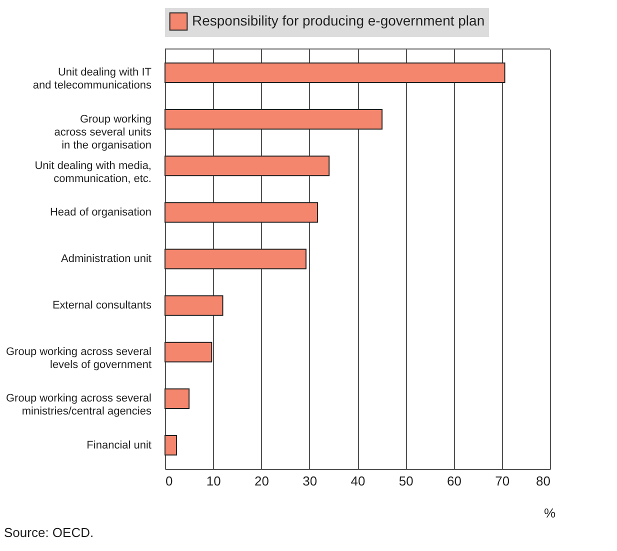 Image resolution: width=617 pixels, height=551 pixels. Describe the element at coordinates (213, 481) in the screenshot. I see `x-tick-label: 10` at that location.